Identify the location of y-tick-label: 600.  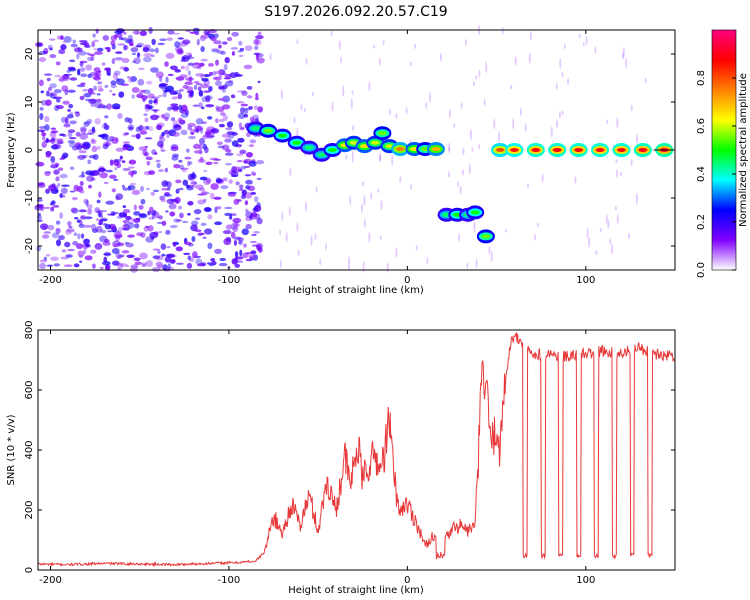
(29, 389).